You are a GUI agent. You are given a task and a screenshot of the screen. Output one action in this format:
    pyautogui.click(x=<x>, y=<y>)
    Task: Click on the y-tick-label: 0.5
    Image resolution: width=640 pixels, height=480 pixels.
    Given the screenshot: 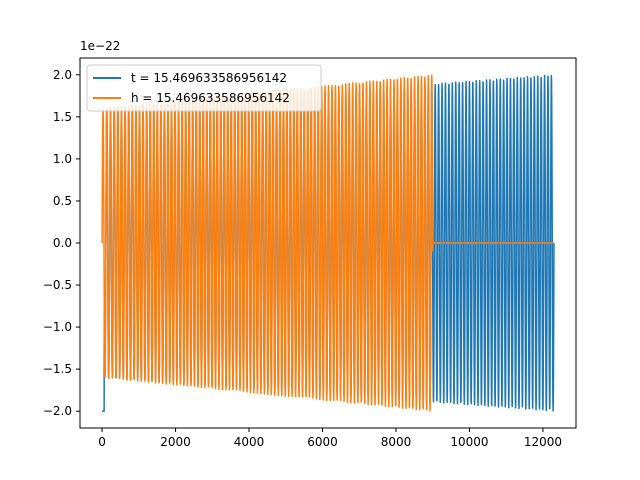 What is the action you would take?
    pyautogui.click(x=62, y=201)
    